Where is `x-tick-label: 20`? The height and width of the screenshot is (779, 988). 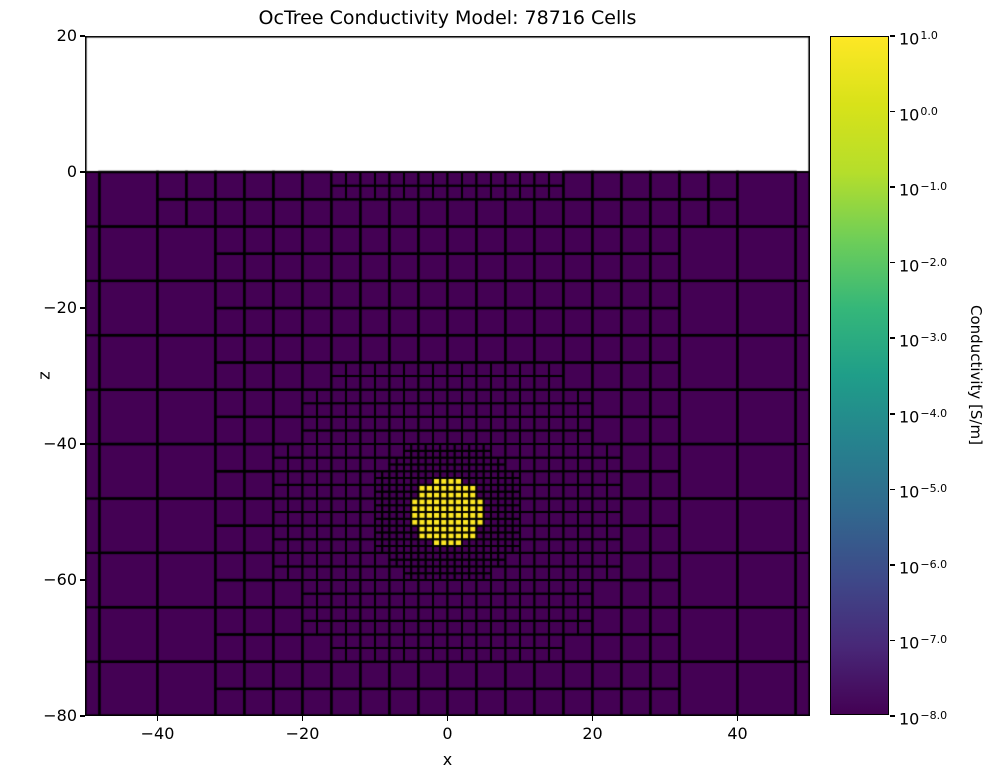
x-tick-label: 20 is located at coordinates (592, 733).